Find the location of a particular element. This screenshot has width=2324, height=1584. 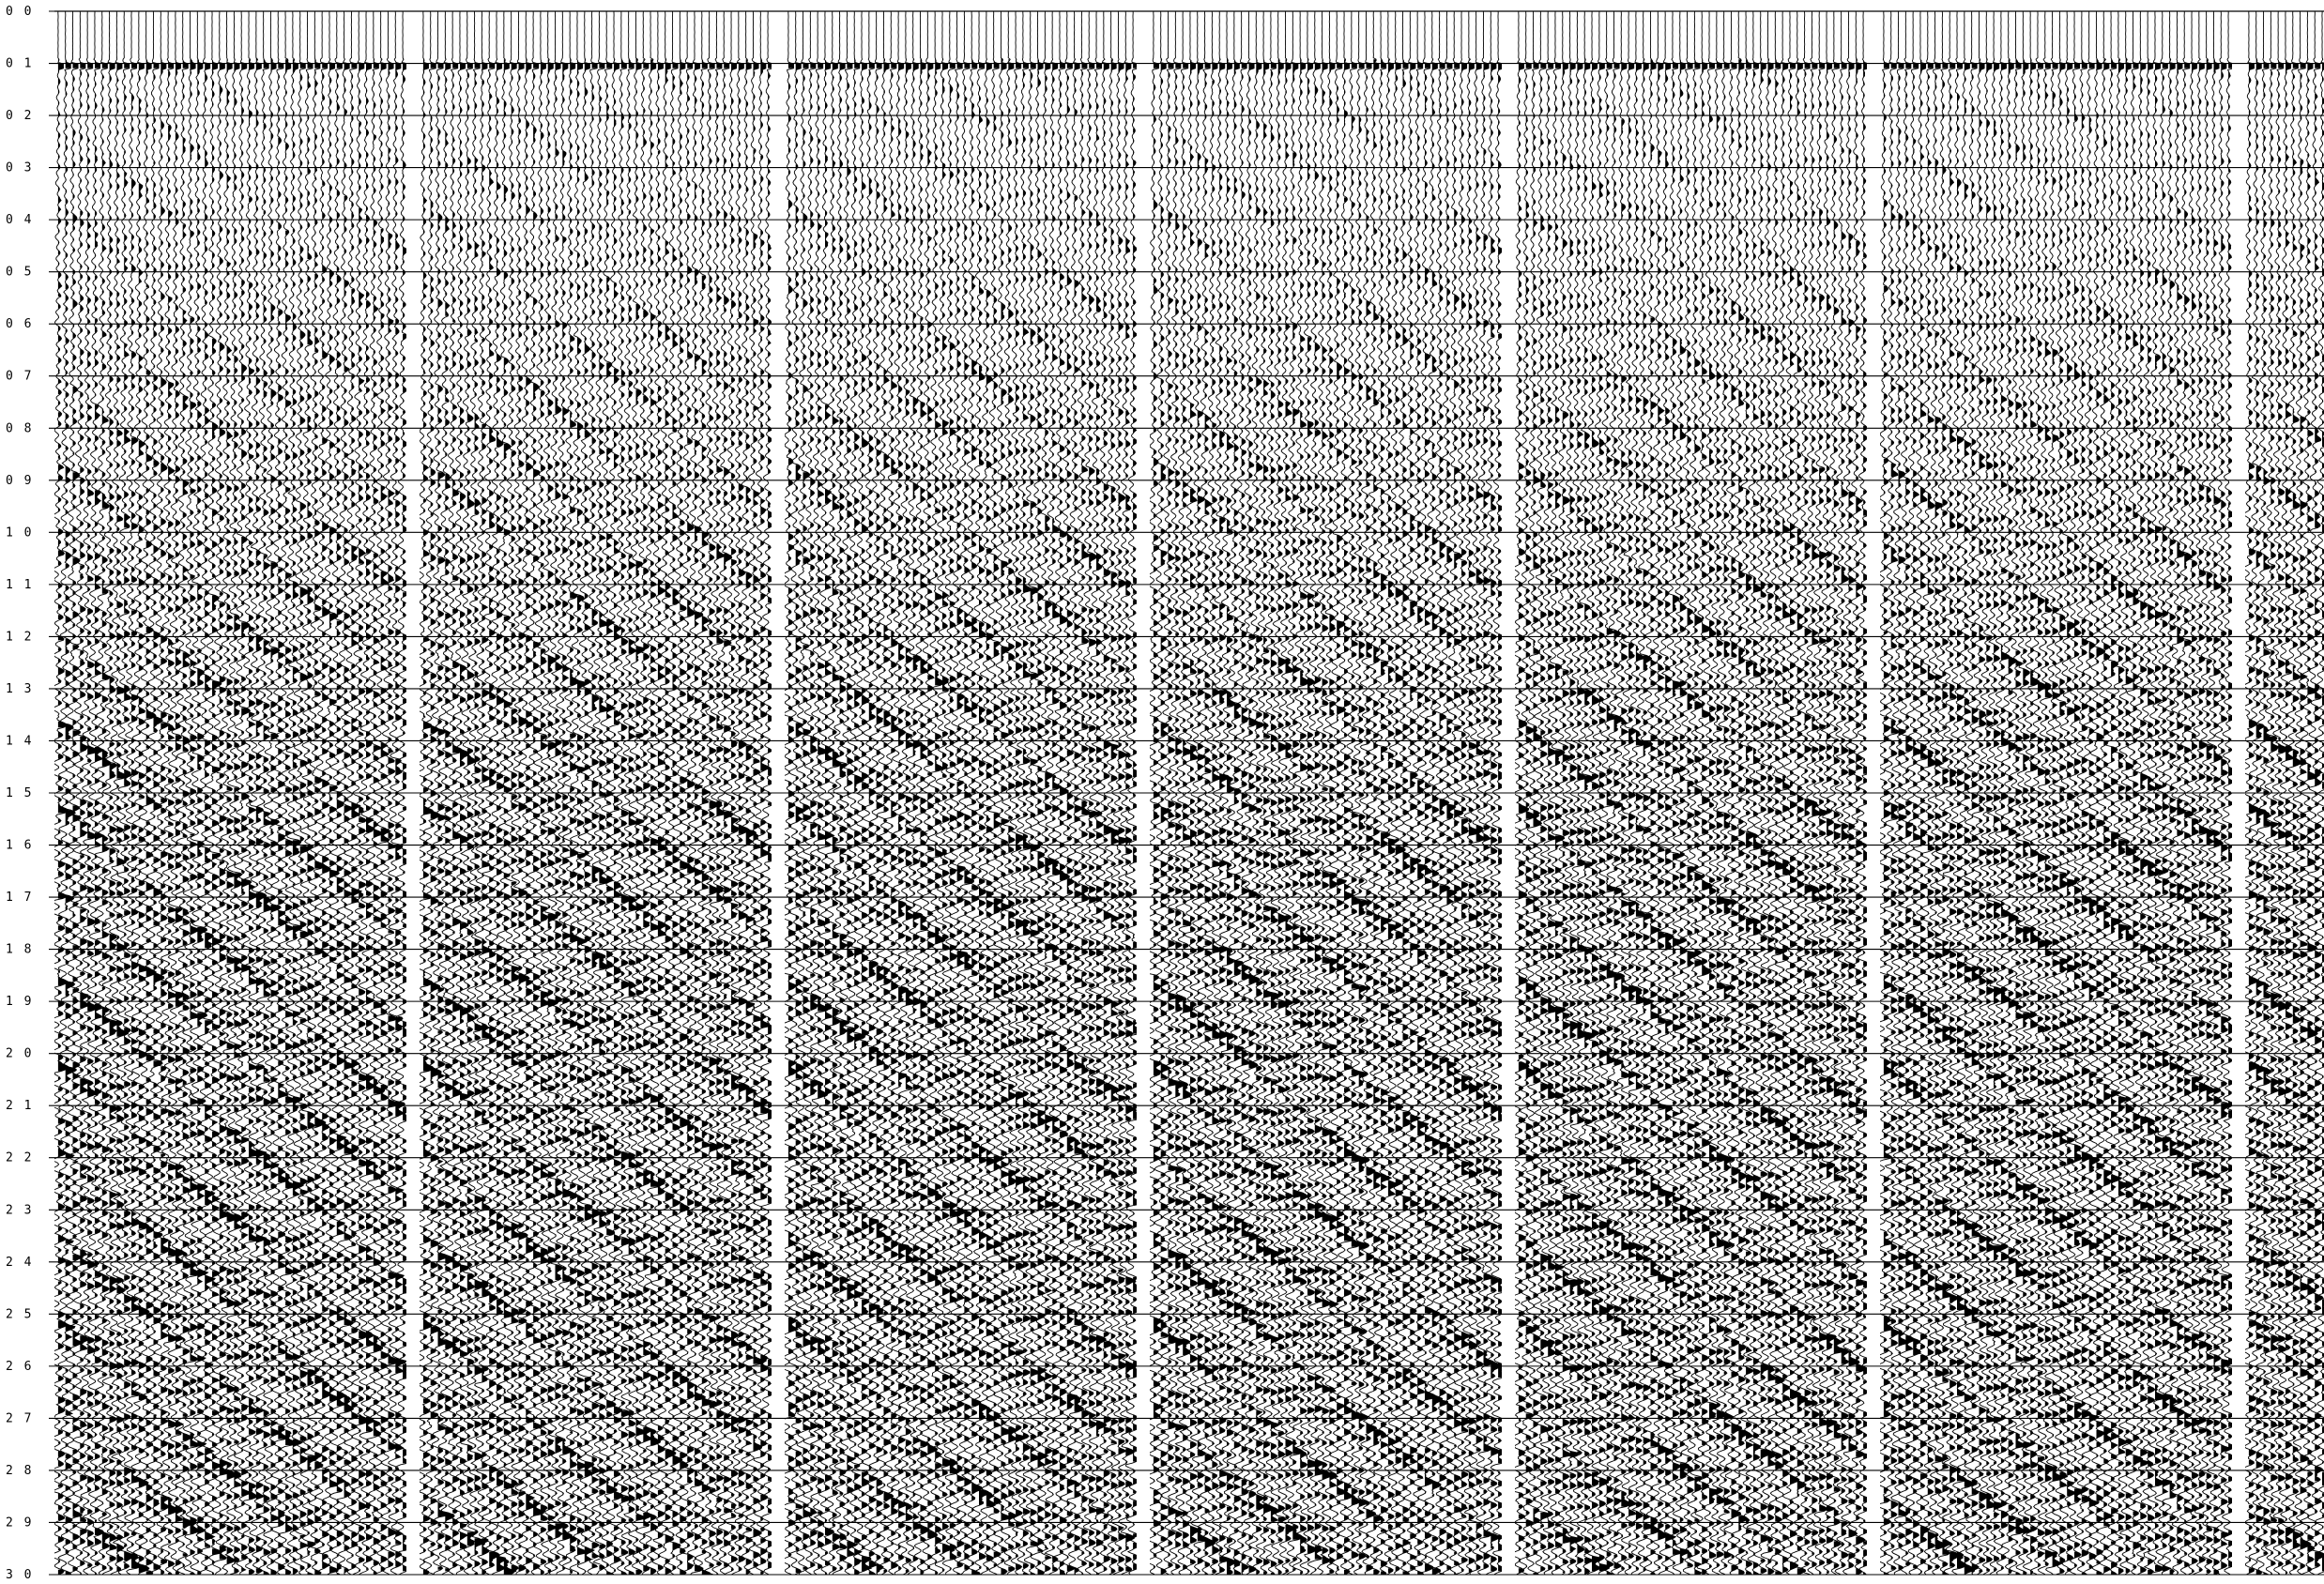

y-tick-label: 1 6 is located at coordinates (19, 846).